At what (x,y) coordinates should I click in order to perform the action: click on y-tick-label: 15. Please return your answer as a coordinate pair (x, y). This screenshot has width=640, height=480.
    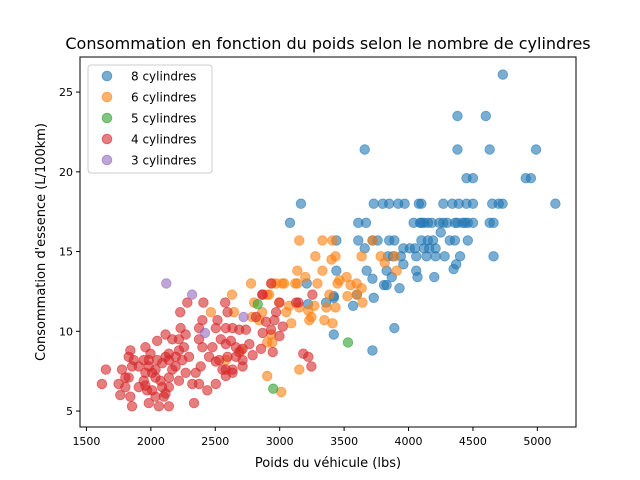
    Looking at the image, I should click on (66, 252).